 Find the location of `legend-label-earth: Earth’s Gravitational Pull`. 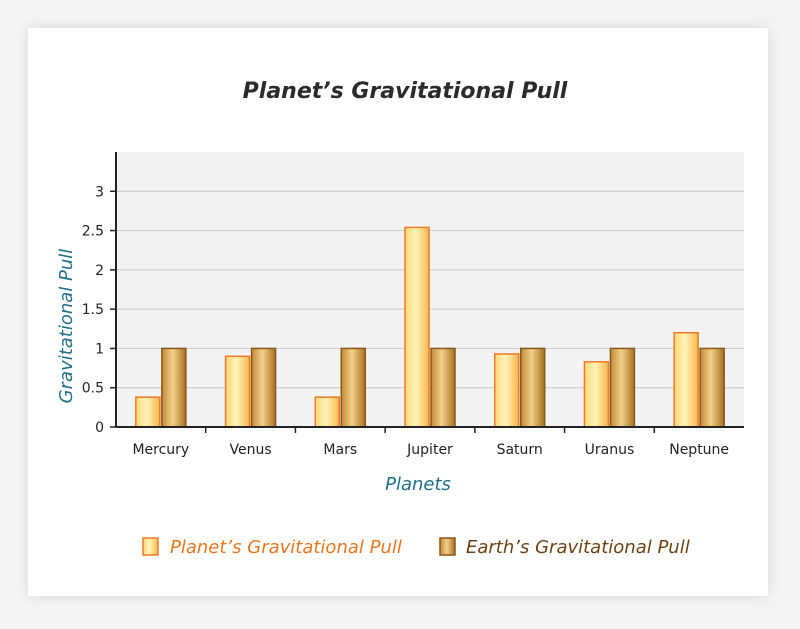

legend-label-earth: Earth’s Gravitational Pull is located at coordinates (578, 547).